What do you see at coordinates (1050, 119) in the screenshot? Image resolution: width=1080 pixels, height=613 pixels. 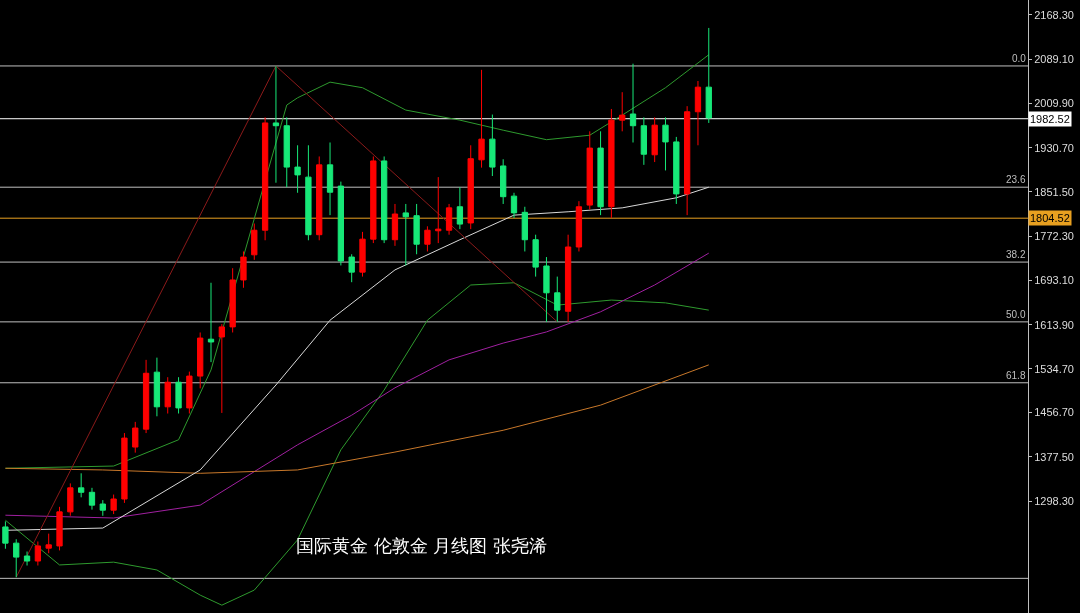 I see `ref-line-label: 1982.52` at bounding box center [1050, 119].